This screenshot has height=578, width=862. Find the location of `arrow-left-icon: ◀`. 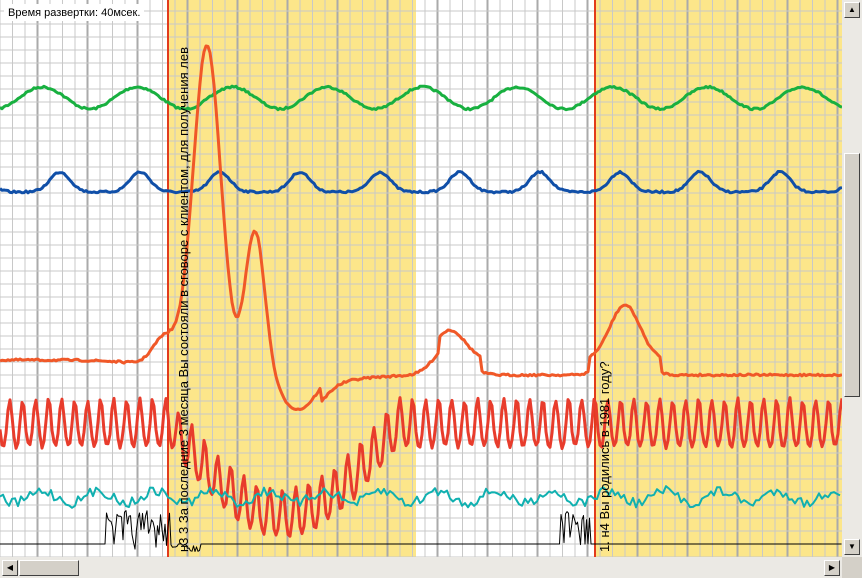

arrow-left-icon: ◀ is located at coordinates (10, 567).